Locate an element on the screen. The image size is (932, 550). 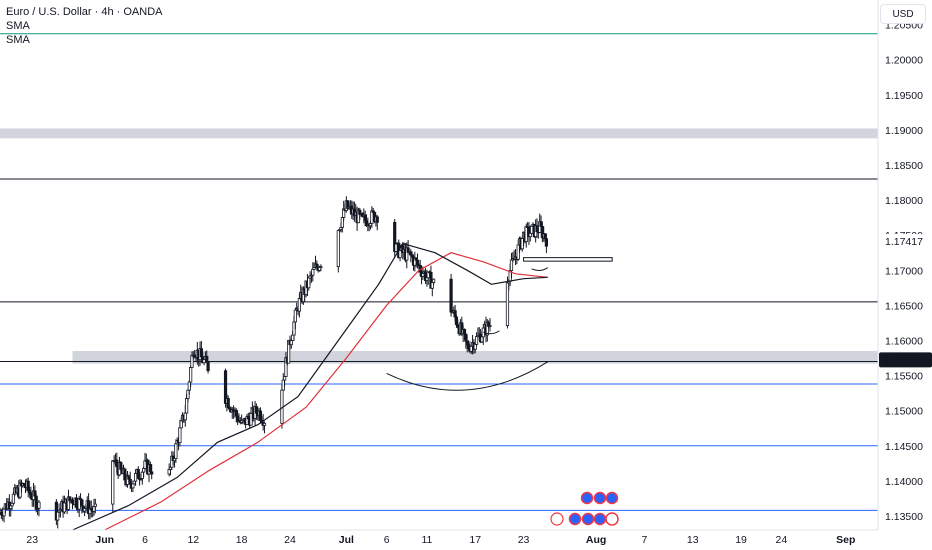
symbol-title: Euro / U.S. Dollar · 4h · OANDA is located at coordinates (84, 12).